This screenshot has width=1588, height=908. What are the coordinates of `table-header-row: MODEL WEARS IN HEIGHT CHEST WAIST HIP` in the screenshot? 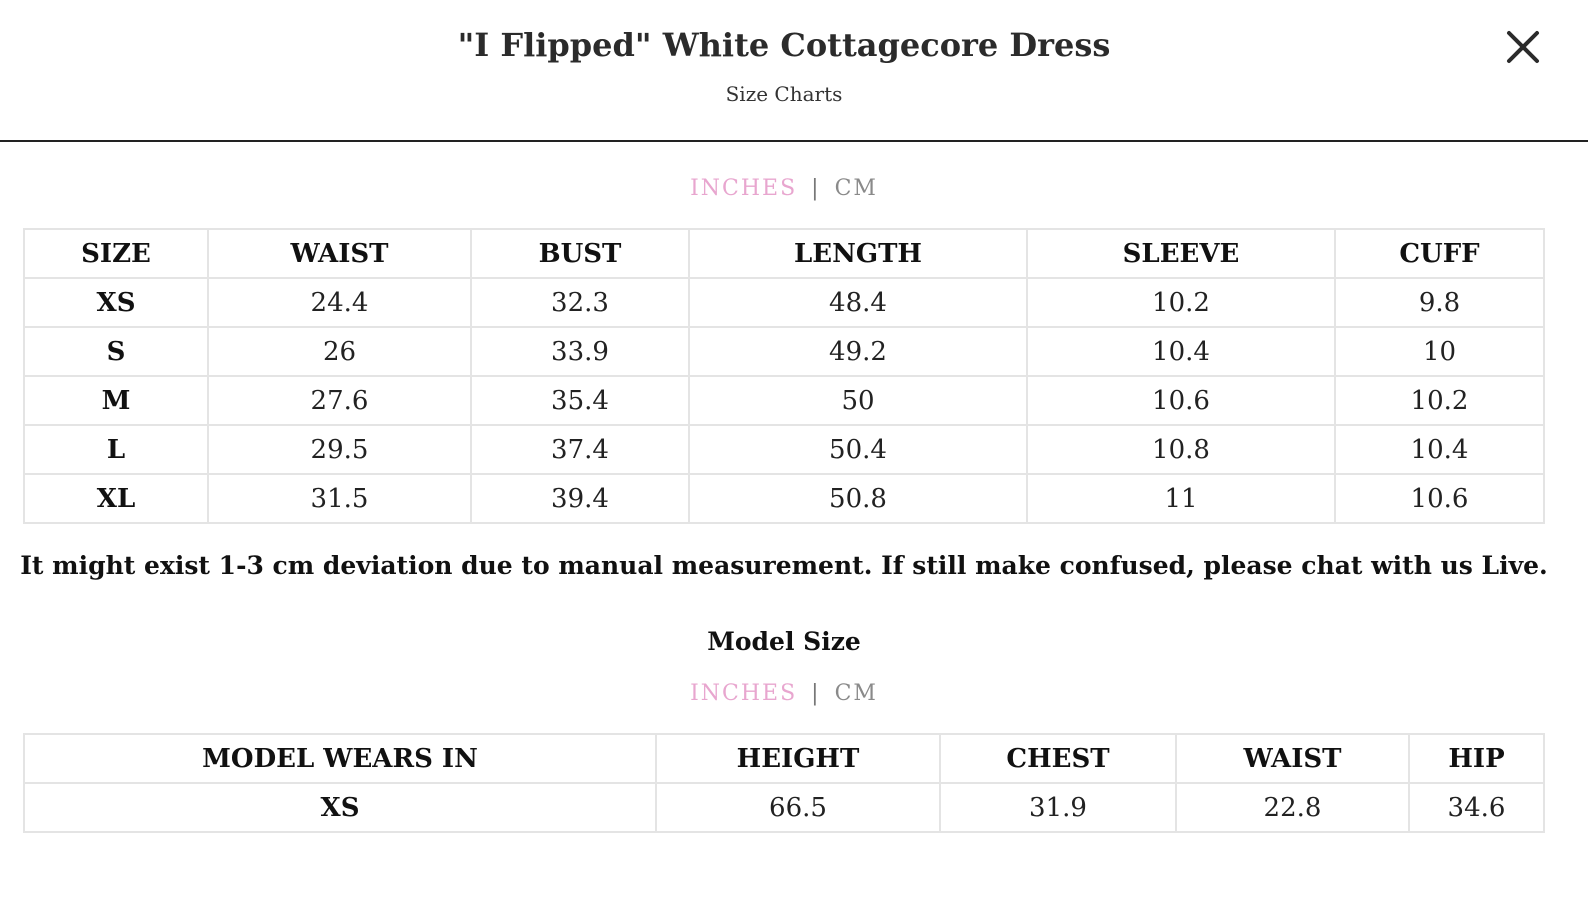 It's located at (784, 758).